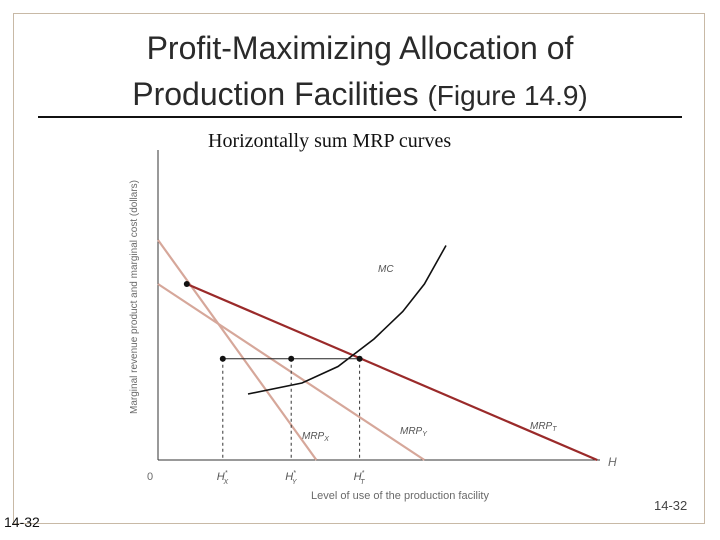 This screenshot has width=720, height=540. I want to click on curve-label-mc: MC, so click(386, 269).